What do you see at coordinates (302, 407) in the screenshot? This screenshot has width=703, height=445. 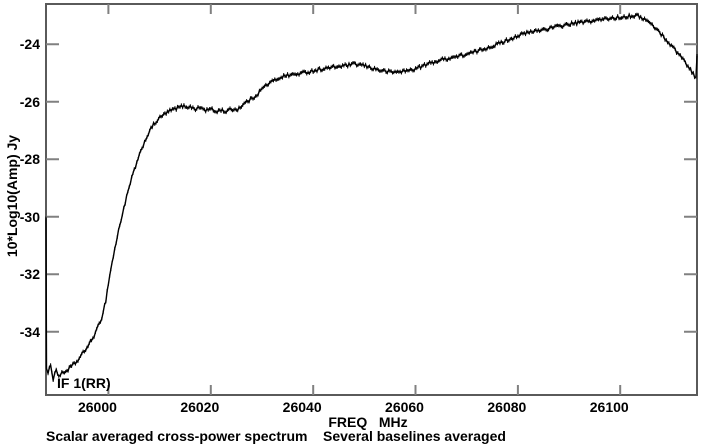 I see `x-tick-label: 26040` at bounding box center [302, 407].